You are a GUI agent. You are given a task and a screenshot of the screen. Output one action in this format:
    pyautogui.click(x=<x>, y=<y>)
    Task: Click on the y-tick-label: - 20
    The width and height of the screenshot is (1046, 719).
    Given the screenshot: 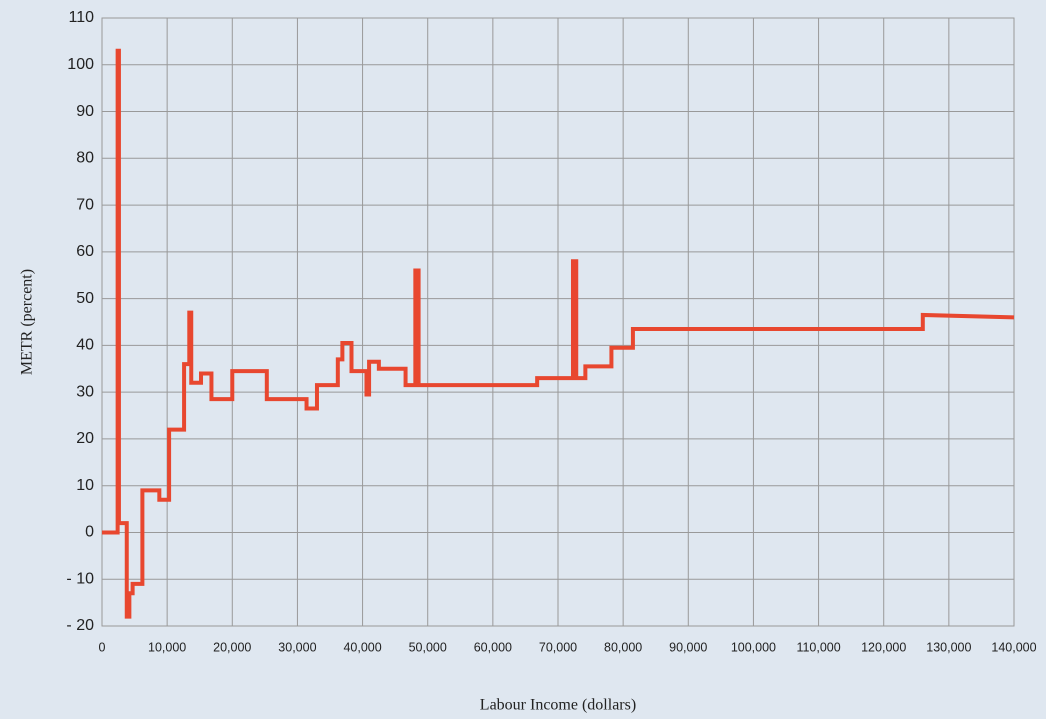 What is the action you would take?
    pyautogui.click(x=80, y=625)
    